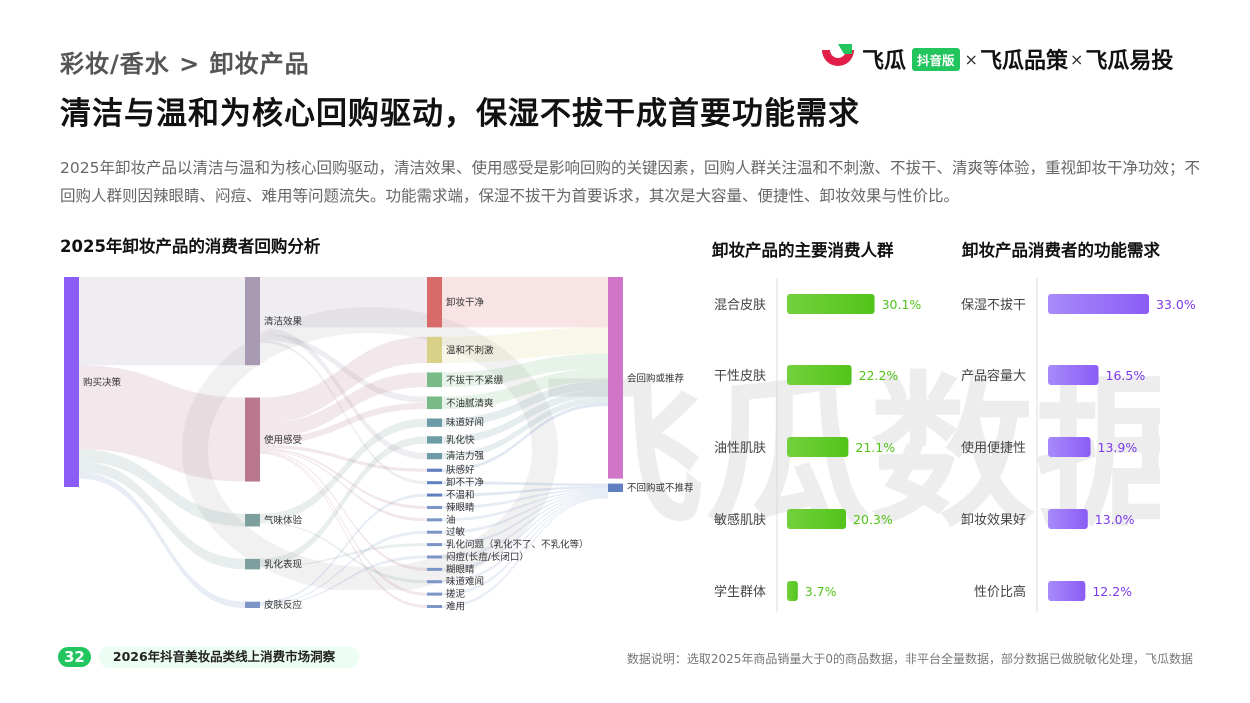 The width and height of the screenshot is (1250, 703). I want to click on sankey-node-label-2-0: 卸妆干净, so click(465, 303).